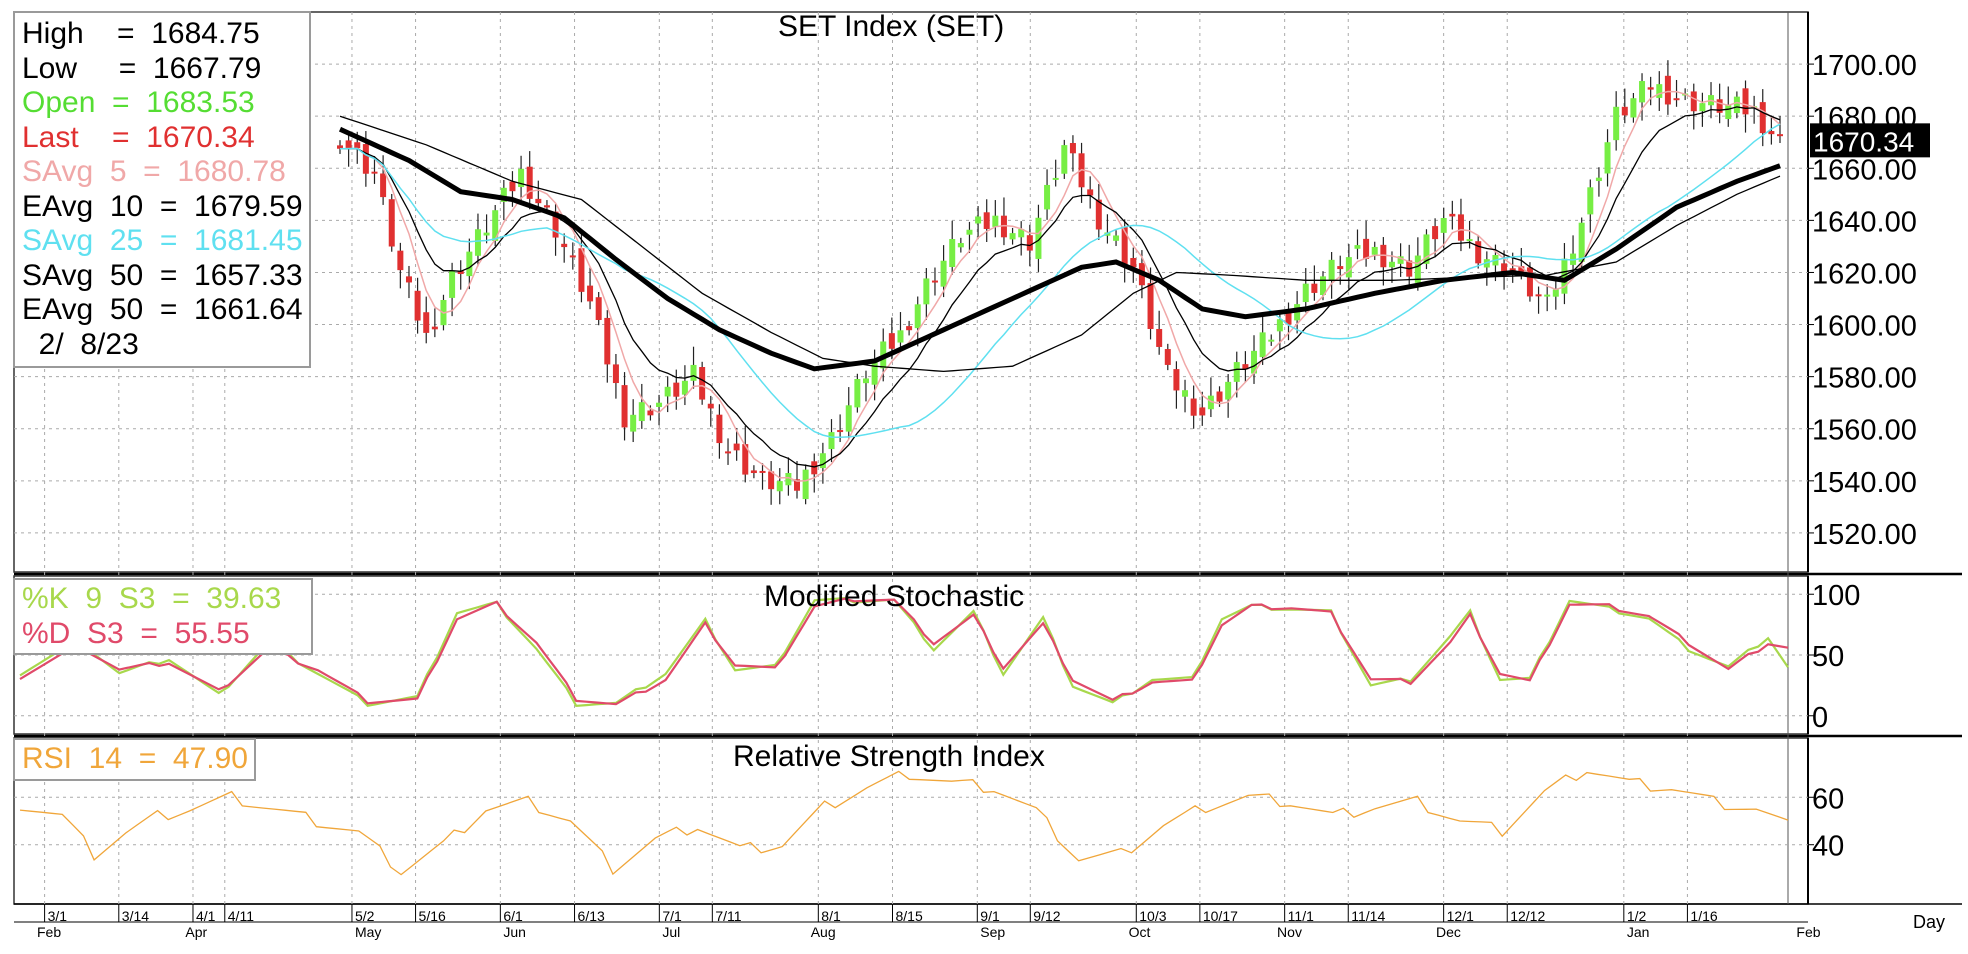  What do you see at coordinates (1046, 916) in the screenshot?
I see `x-tick-label: 9/12` at bounding box center [1046, 916].